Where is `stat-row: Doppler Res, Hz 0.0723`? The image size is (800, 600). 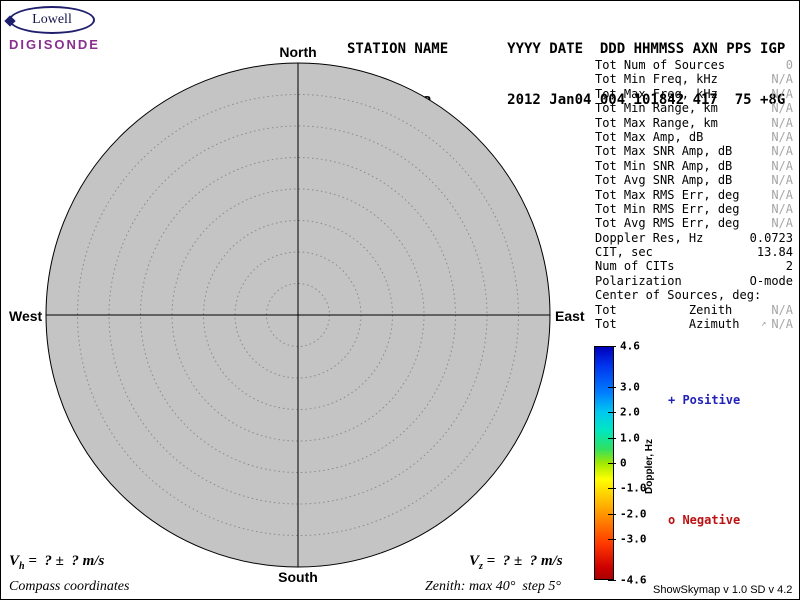 stat-row: Doppler Res, Hz 0.0723 is located at coordinates (694, 238).